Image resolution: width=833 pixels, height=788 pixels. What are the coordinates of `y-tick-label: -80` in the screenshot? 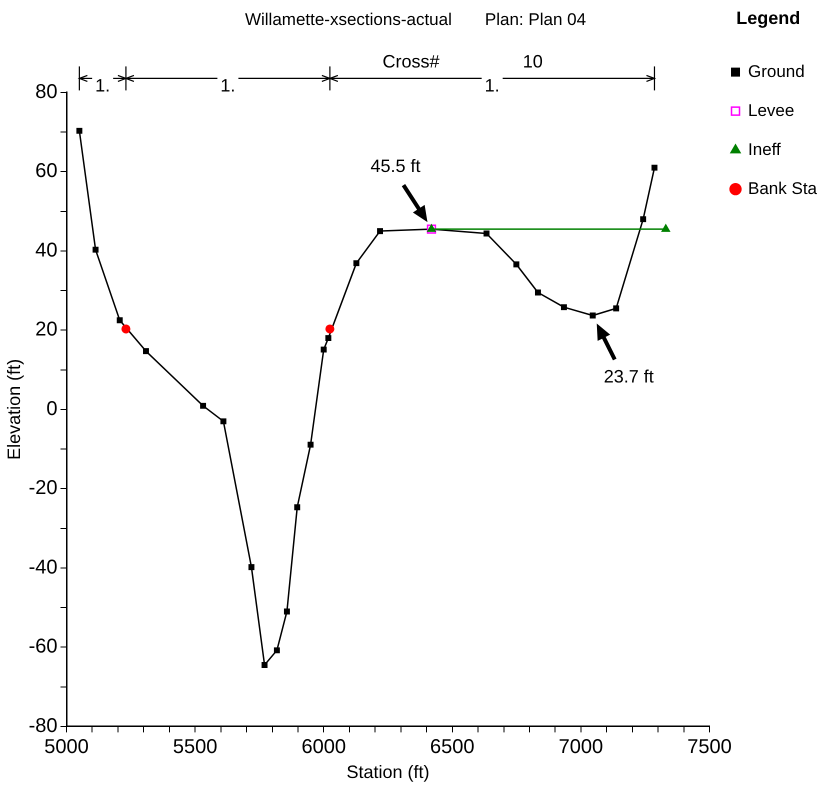 It's located at (43, 725).